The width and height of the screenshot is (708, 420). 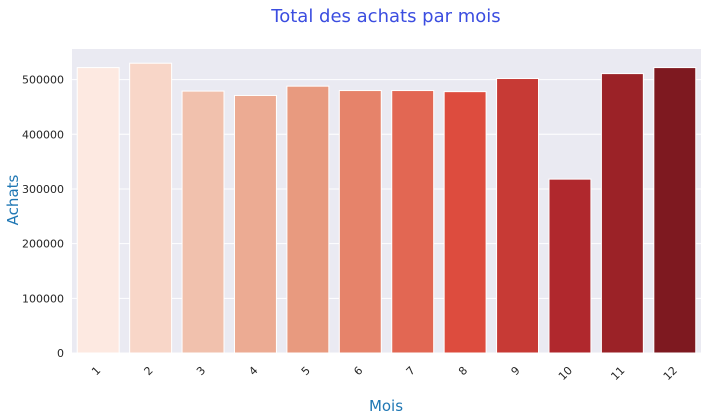 What do you see at coordinates (43, 217) in the screenshot?
I see `y-axis-ticks: 0 100000 200000 300000 400000 500000` at bounding box center [43, 217].